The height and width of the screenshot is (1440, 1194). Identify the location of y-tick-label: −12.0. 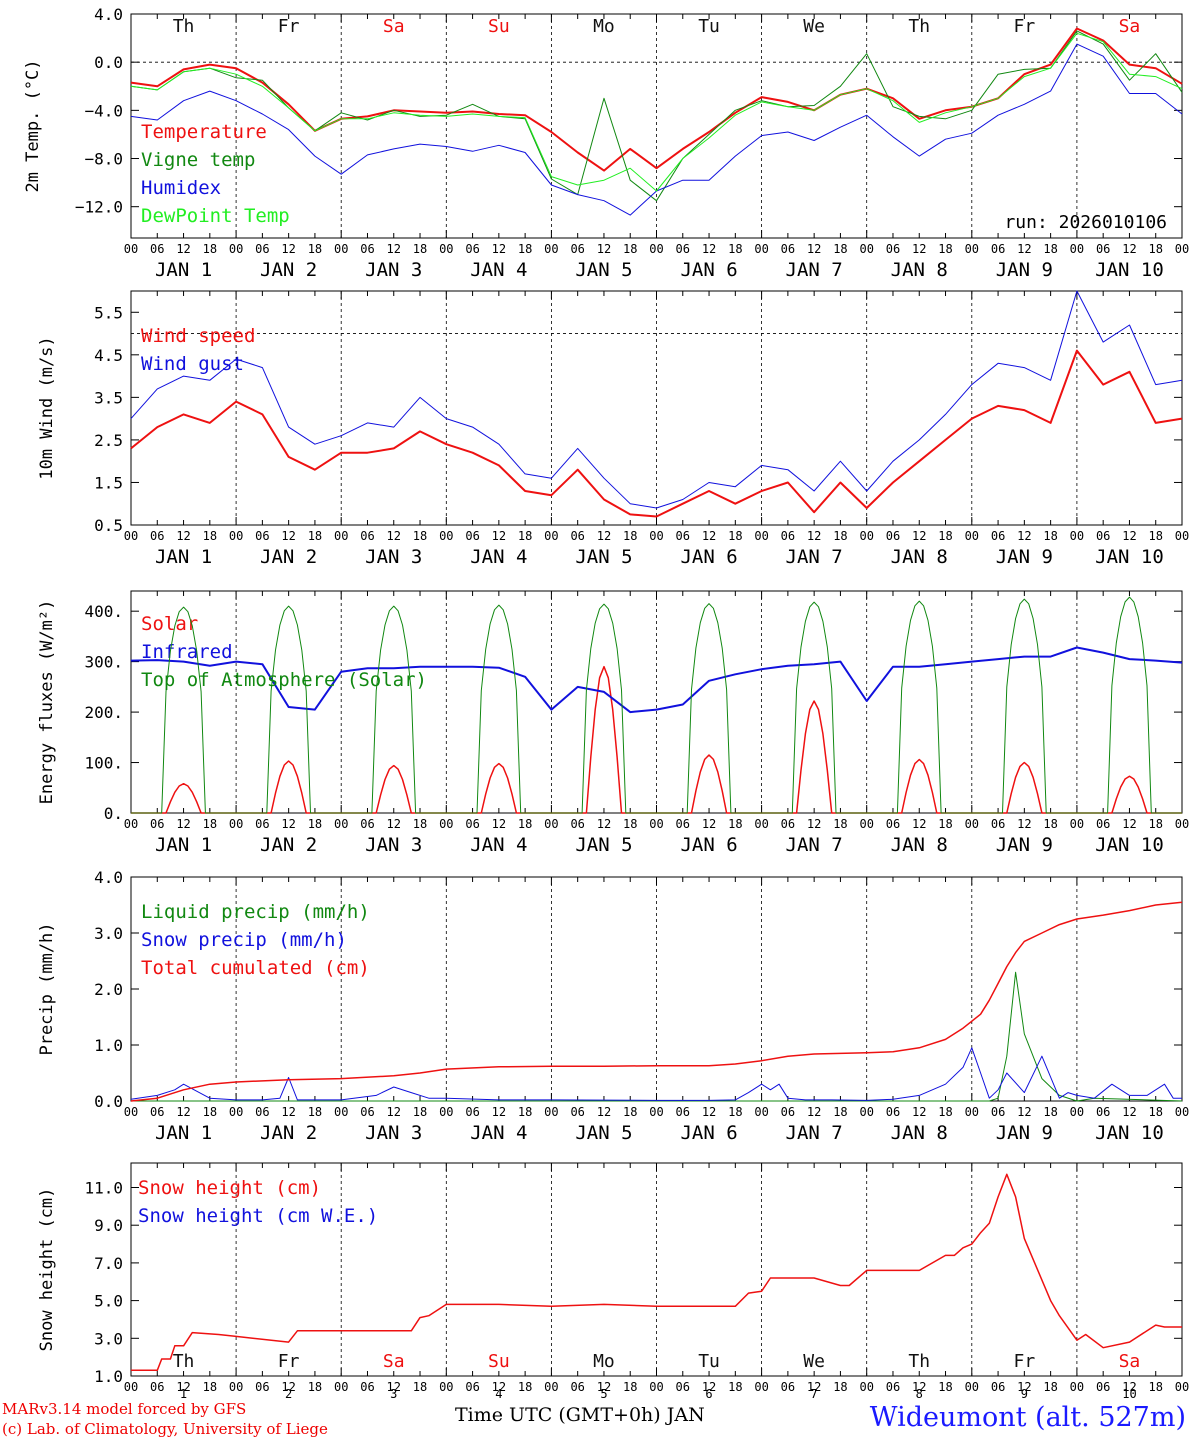
(99, 207).